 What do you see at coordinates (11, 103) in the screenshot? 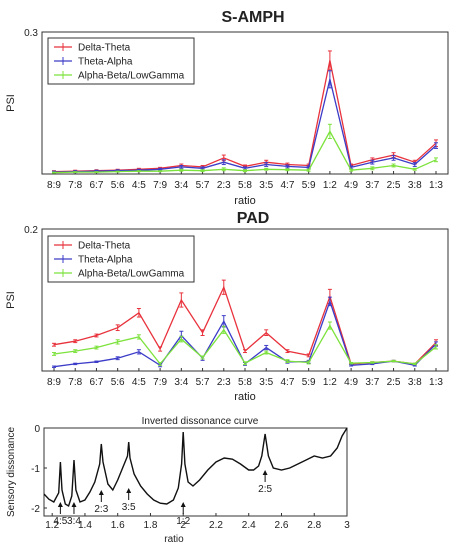
I see `s-amph-y-label: PSI` at bounding box center [11, 103].